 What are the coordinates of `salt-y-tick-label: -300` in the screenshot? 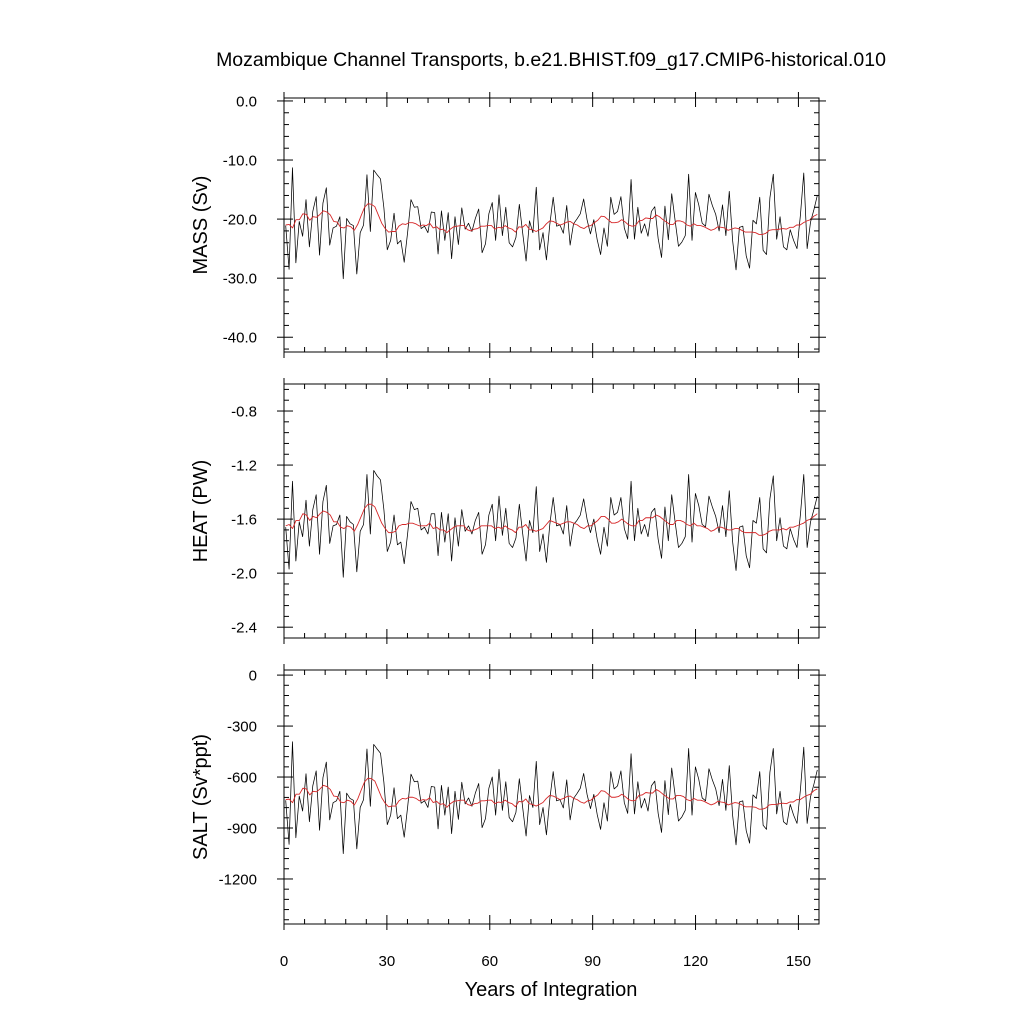 It's located at (242, 727).